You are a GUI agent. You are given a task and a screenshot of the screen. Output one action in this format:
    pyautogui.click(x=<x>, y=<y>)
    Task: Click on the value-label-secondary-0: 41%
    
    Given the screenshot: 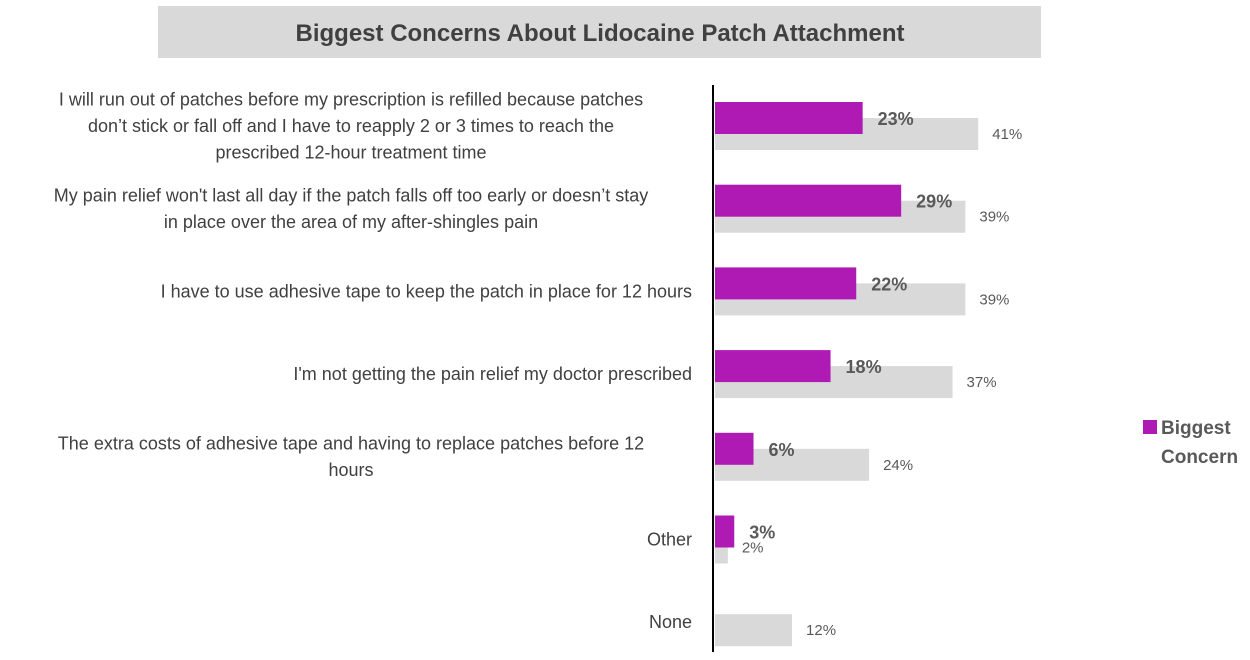 What is the action you would take?
    pyautogui.click(x=1007, y=134)
    